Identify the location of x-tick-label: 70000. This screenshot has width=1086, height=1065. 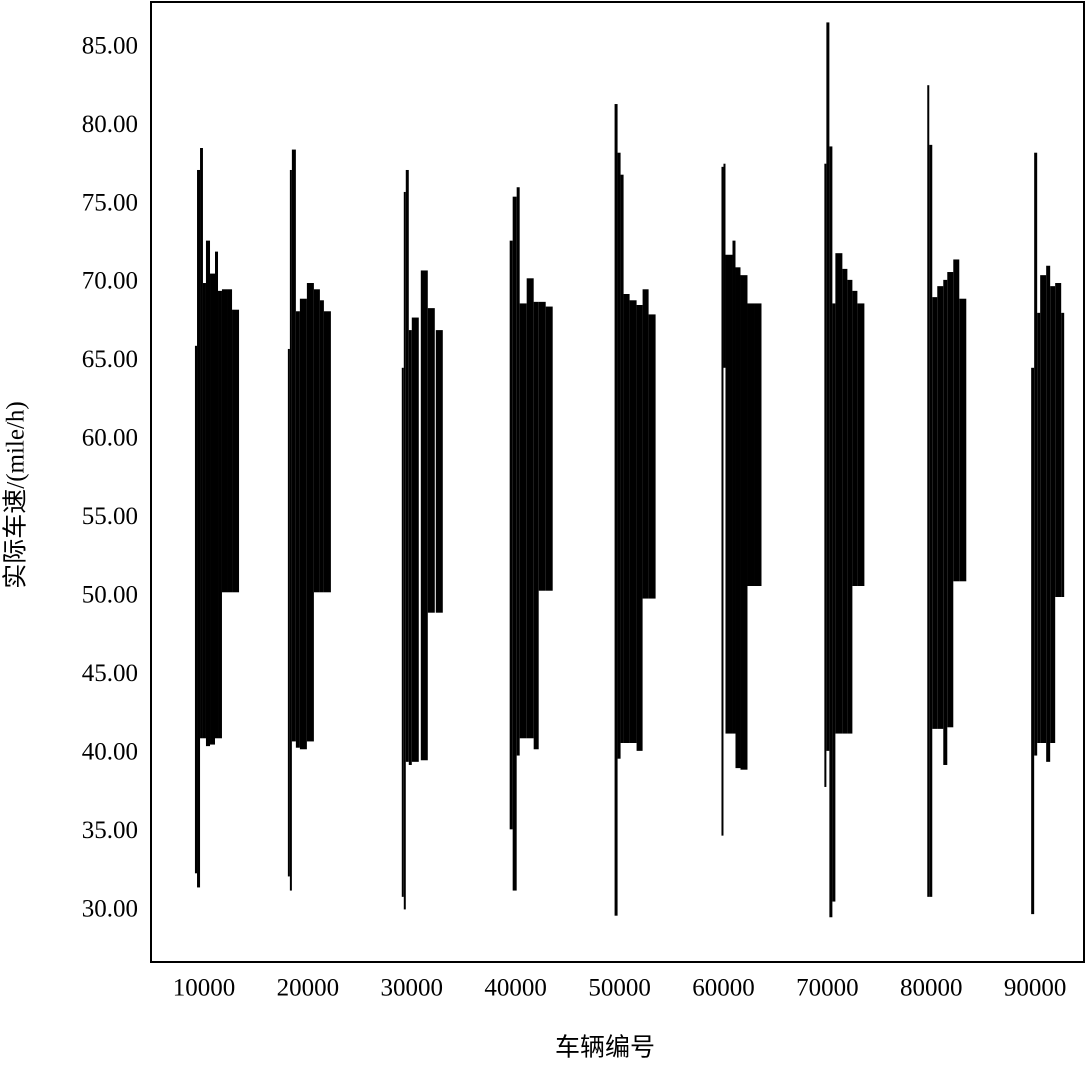
(827, 988).